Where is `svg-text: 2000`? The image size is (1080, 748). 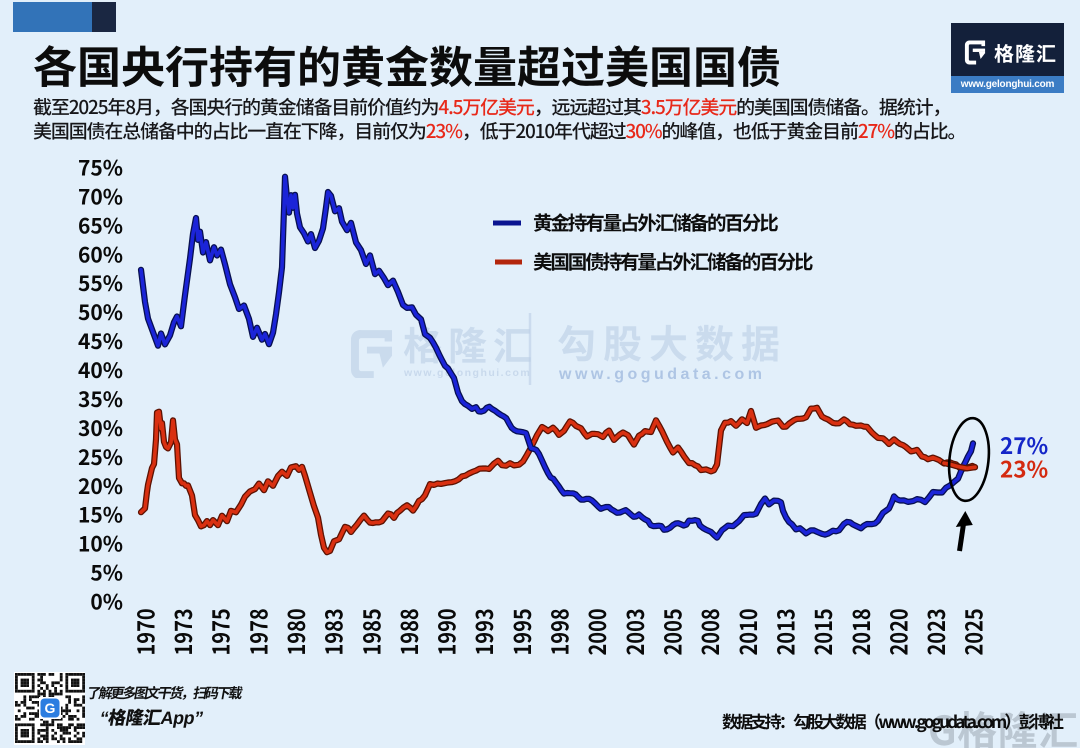 svg-text: 2000 is located at coordinates (596, 631).